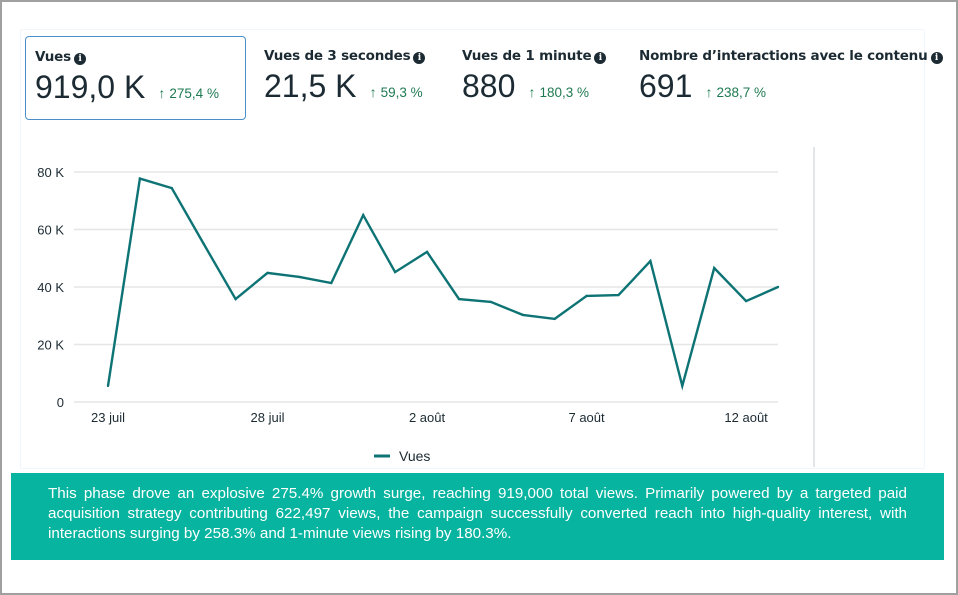  Describe the element at coordinates (564, 92) in the screenshot. I see `metric-change-value: 180,3 %` at that location.